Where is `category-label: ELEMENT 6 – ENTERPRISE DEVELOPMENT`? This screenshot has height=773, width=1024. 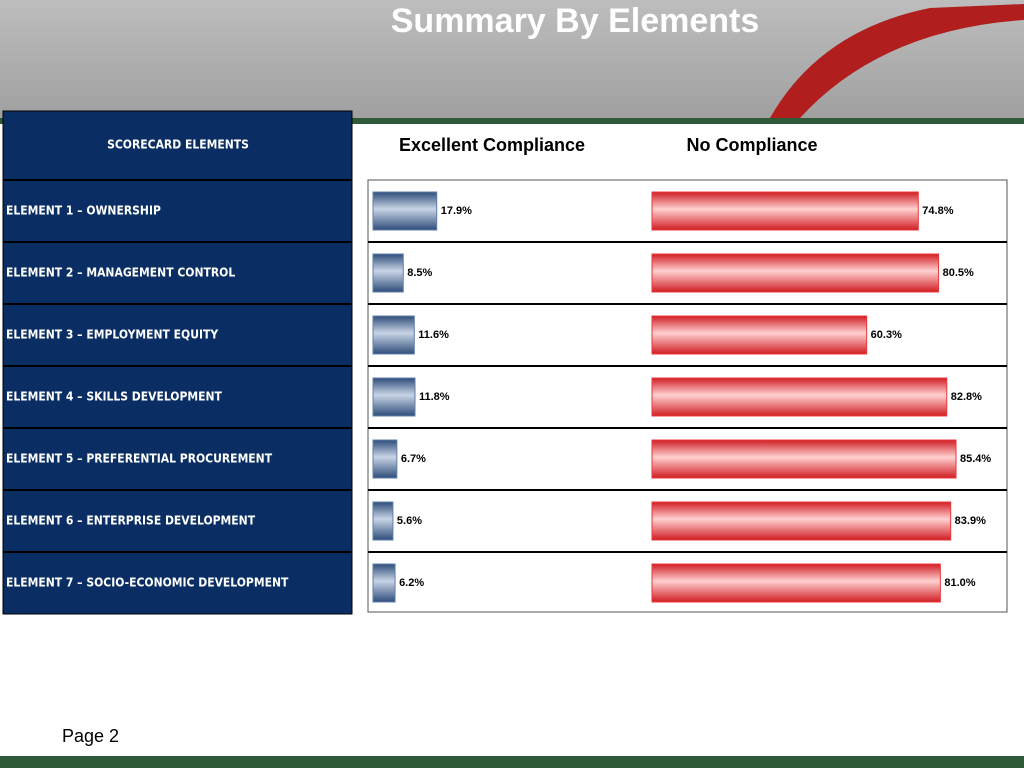
category-label: ELEMENT 6 – ENTERPRISE DEVELOPMENT is located at coordinates (131, 521).